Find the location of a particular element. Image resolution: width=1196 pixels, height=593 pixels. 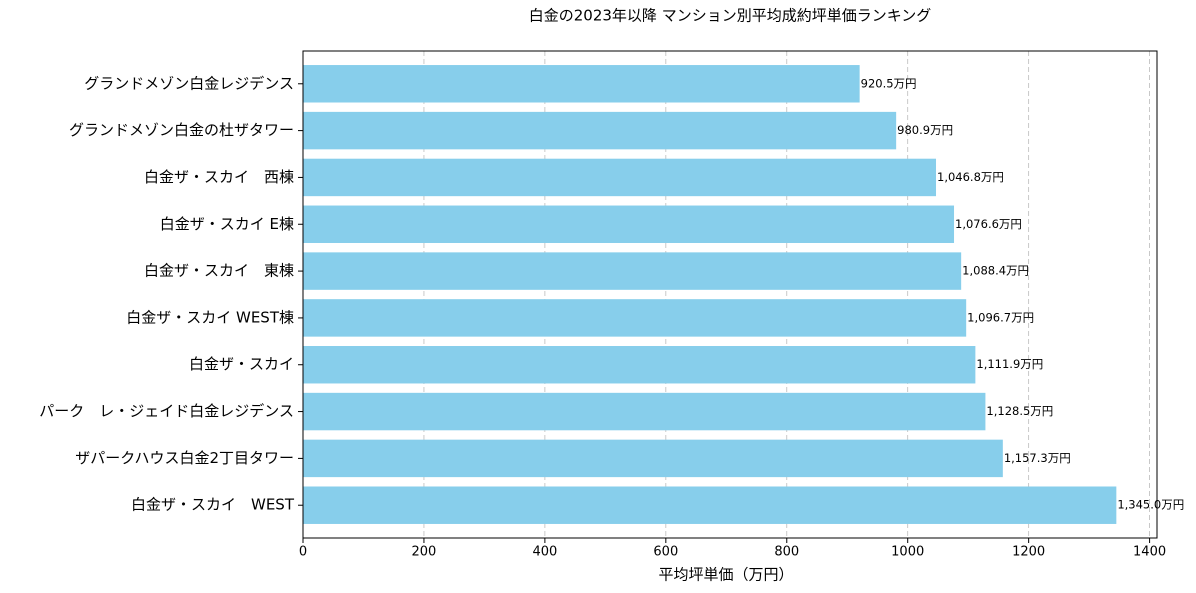

chart-title: 白金の2023年以降 マンション別平均成約坪単価ランキング is located at coordinates (730, 16).